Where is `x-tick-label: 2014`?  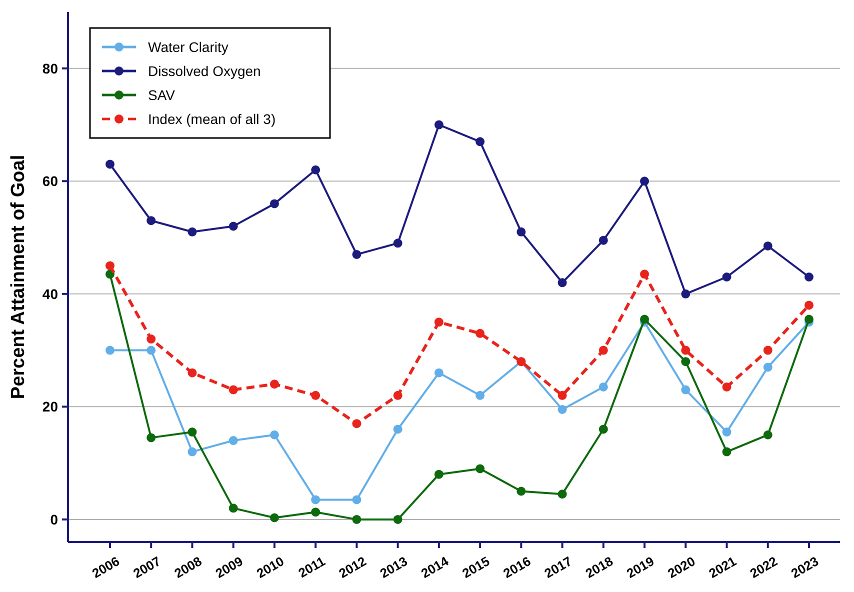
x-tick-label: 2014 is located at coordinates (435, 567).